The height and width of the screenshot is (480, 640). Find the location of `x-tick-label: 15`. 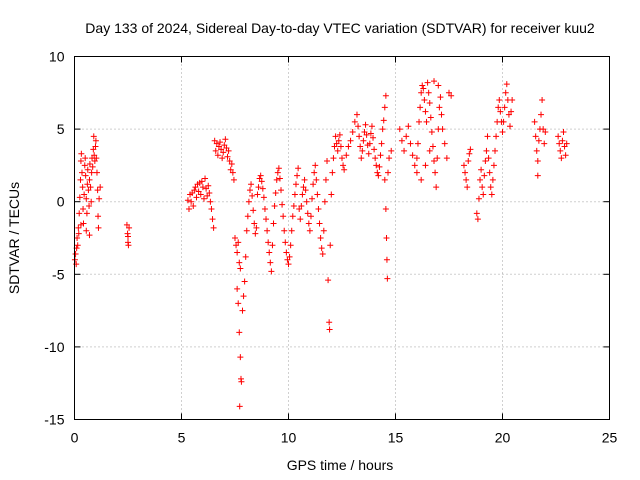

x-tick-label: 15 is located at coordinates (396, 438).